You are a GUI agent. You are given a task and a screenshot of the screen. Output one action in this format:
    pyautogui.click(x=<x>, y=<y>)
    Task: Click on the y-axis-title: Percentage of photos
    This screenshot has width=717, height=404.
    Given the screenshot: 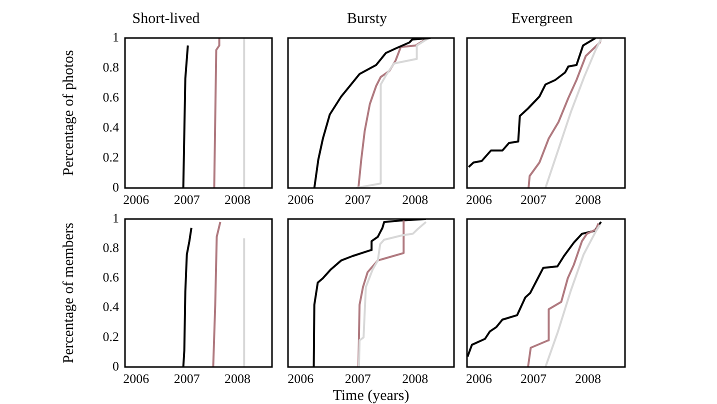 What is the action you would take?
    pyautogui.click(x=68, y=113)
    